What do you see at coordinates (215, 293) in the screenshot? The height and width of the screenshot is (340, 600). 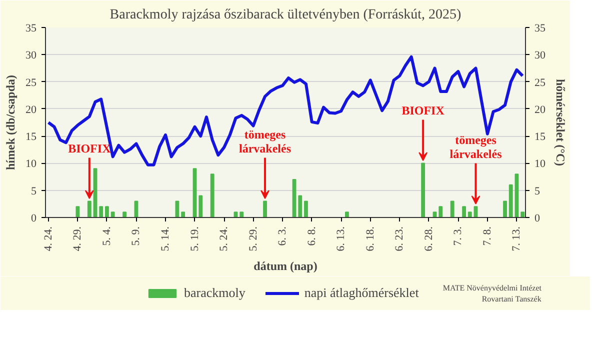 I see `legend-label: barackmoly` at bounding box center [215, 293].